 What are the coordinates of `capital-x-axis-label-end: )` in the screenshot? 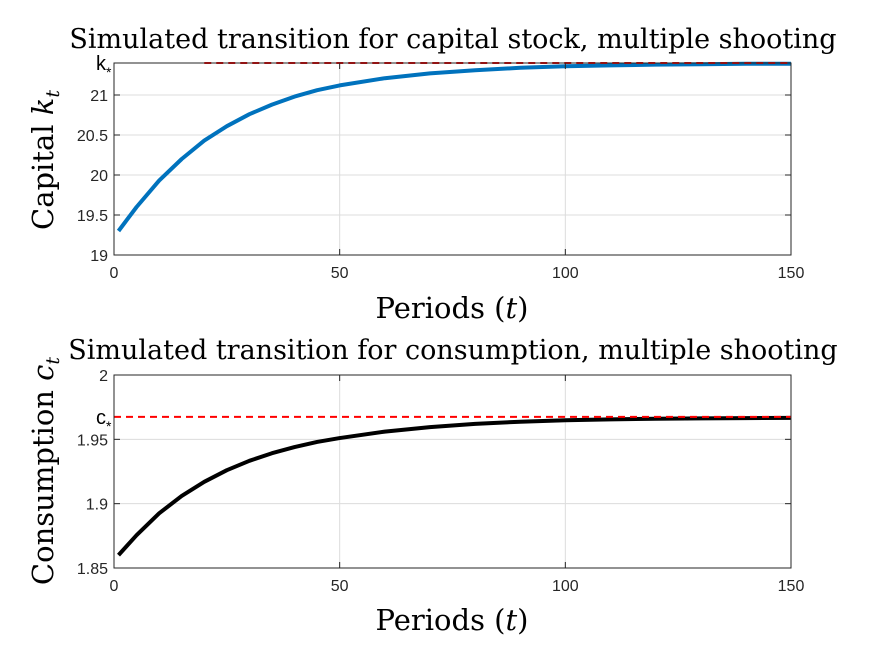 It's located at (522, 308).